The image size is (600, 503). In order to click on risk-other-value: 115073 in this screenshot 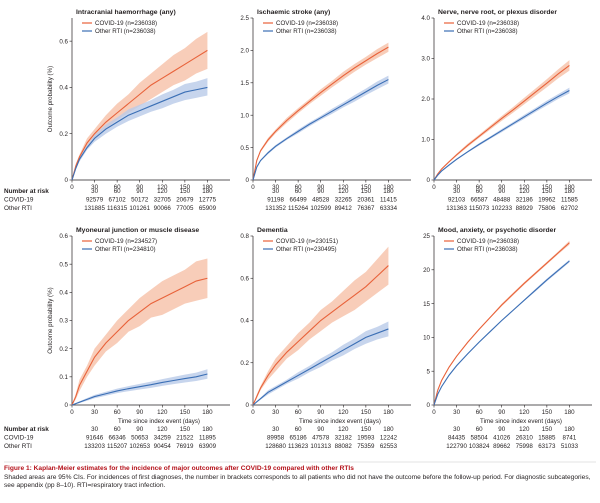, I will do `click(479, 208)`.